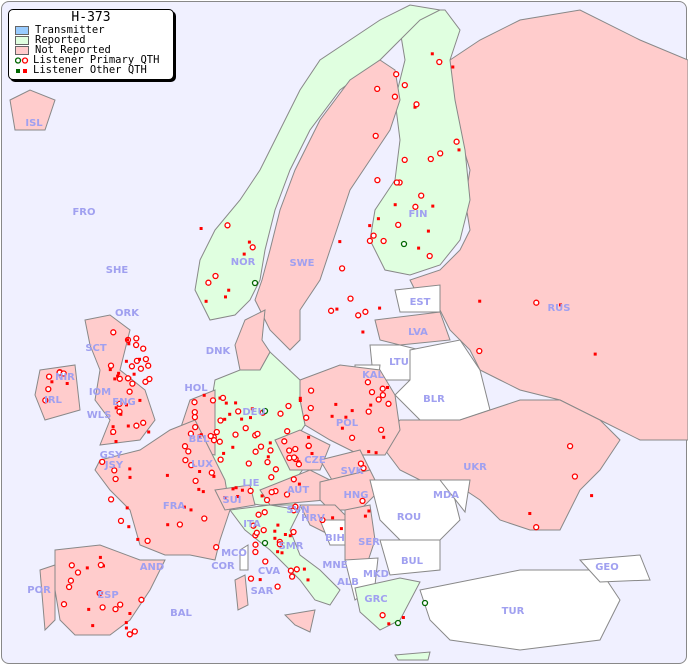 Image resolution: width=688 pixels, height=665 pixels. What do you see at coordinates (376, 574) in the screenshot?
I see `country-label-mkd: MKD` at bounding box center [376, 574].